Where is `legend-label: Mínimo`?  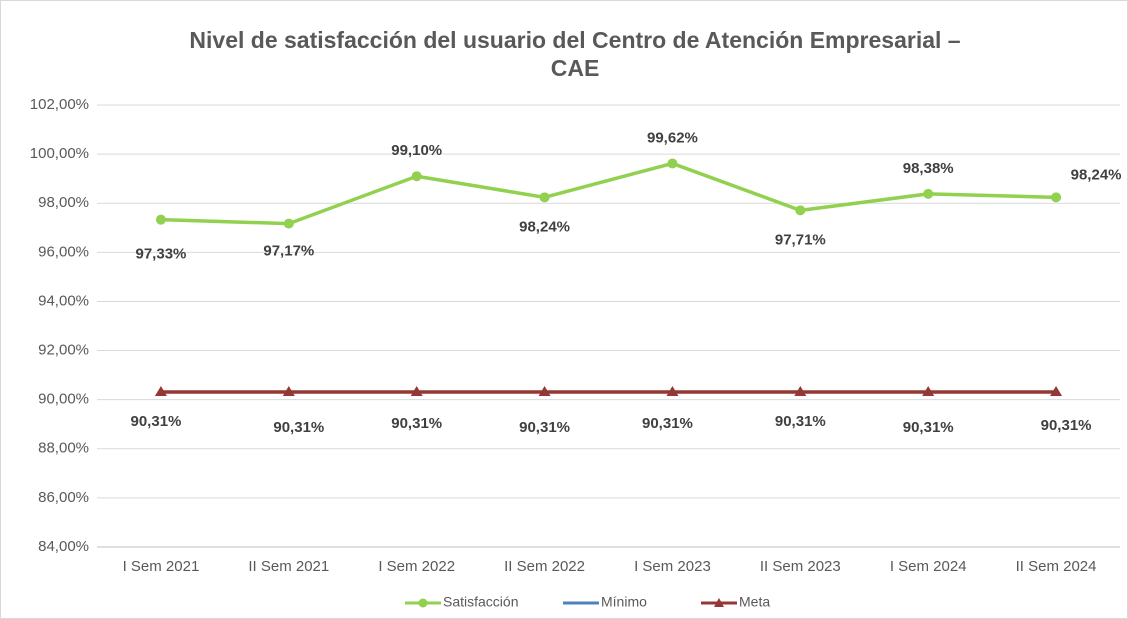 legend-label: Mínimo is located at coordinates (624, 602).